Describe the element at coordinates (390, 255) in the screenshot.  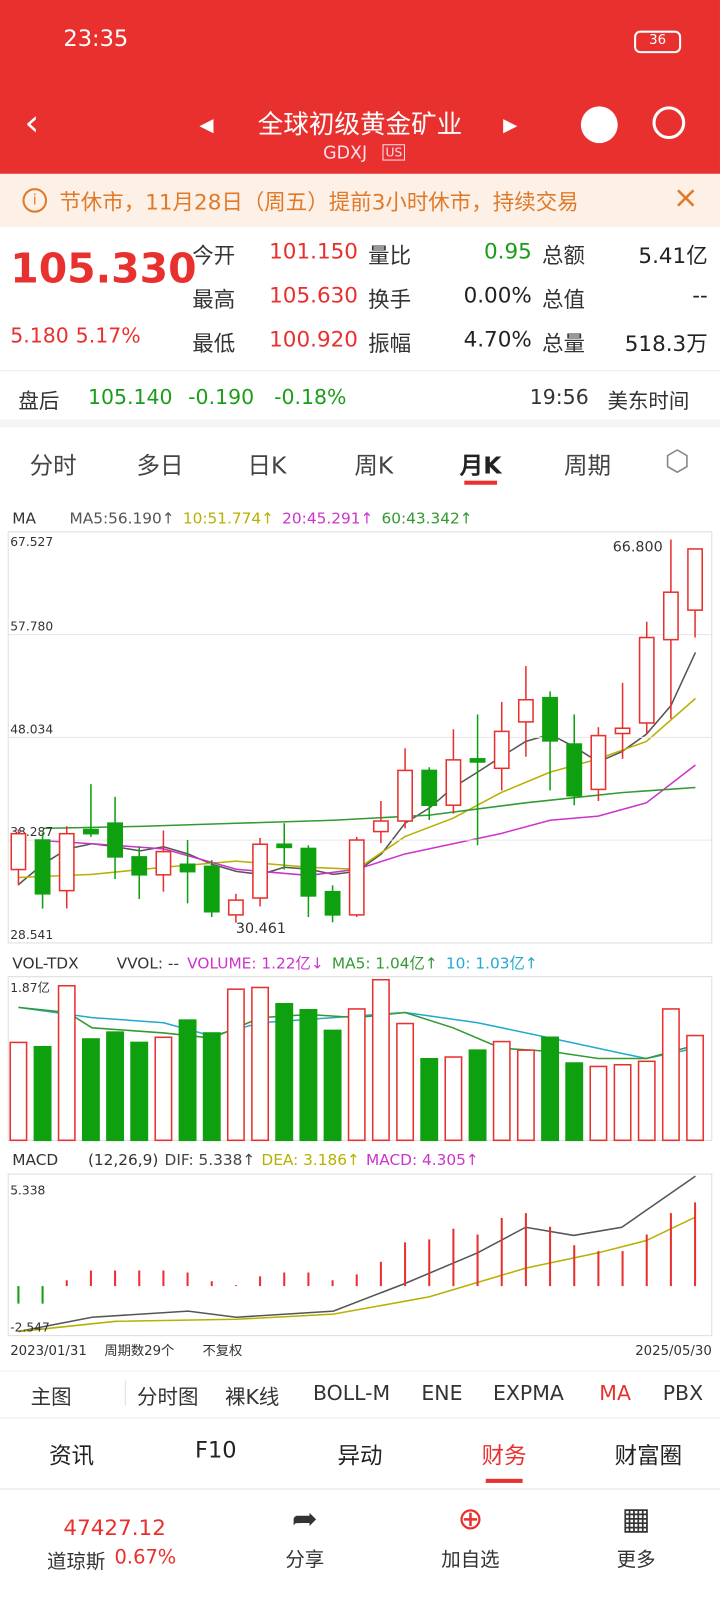
I see `field-label: 量比` at that location.